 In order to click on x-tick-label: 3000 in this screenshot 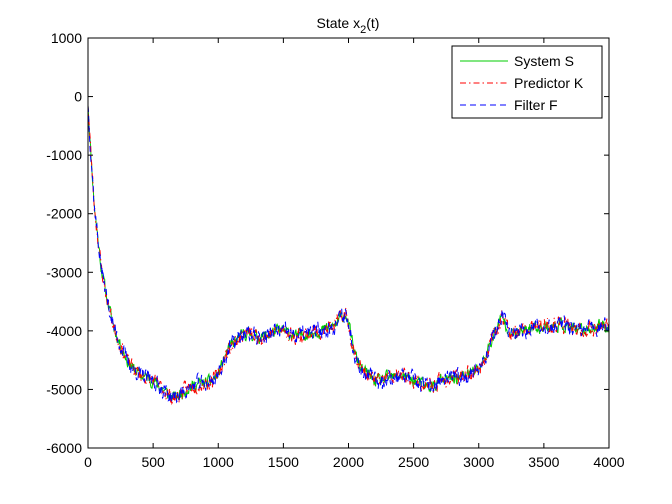, I will do `click(478, 462)`.